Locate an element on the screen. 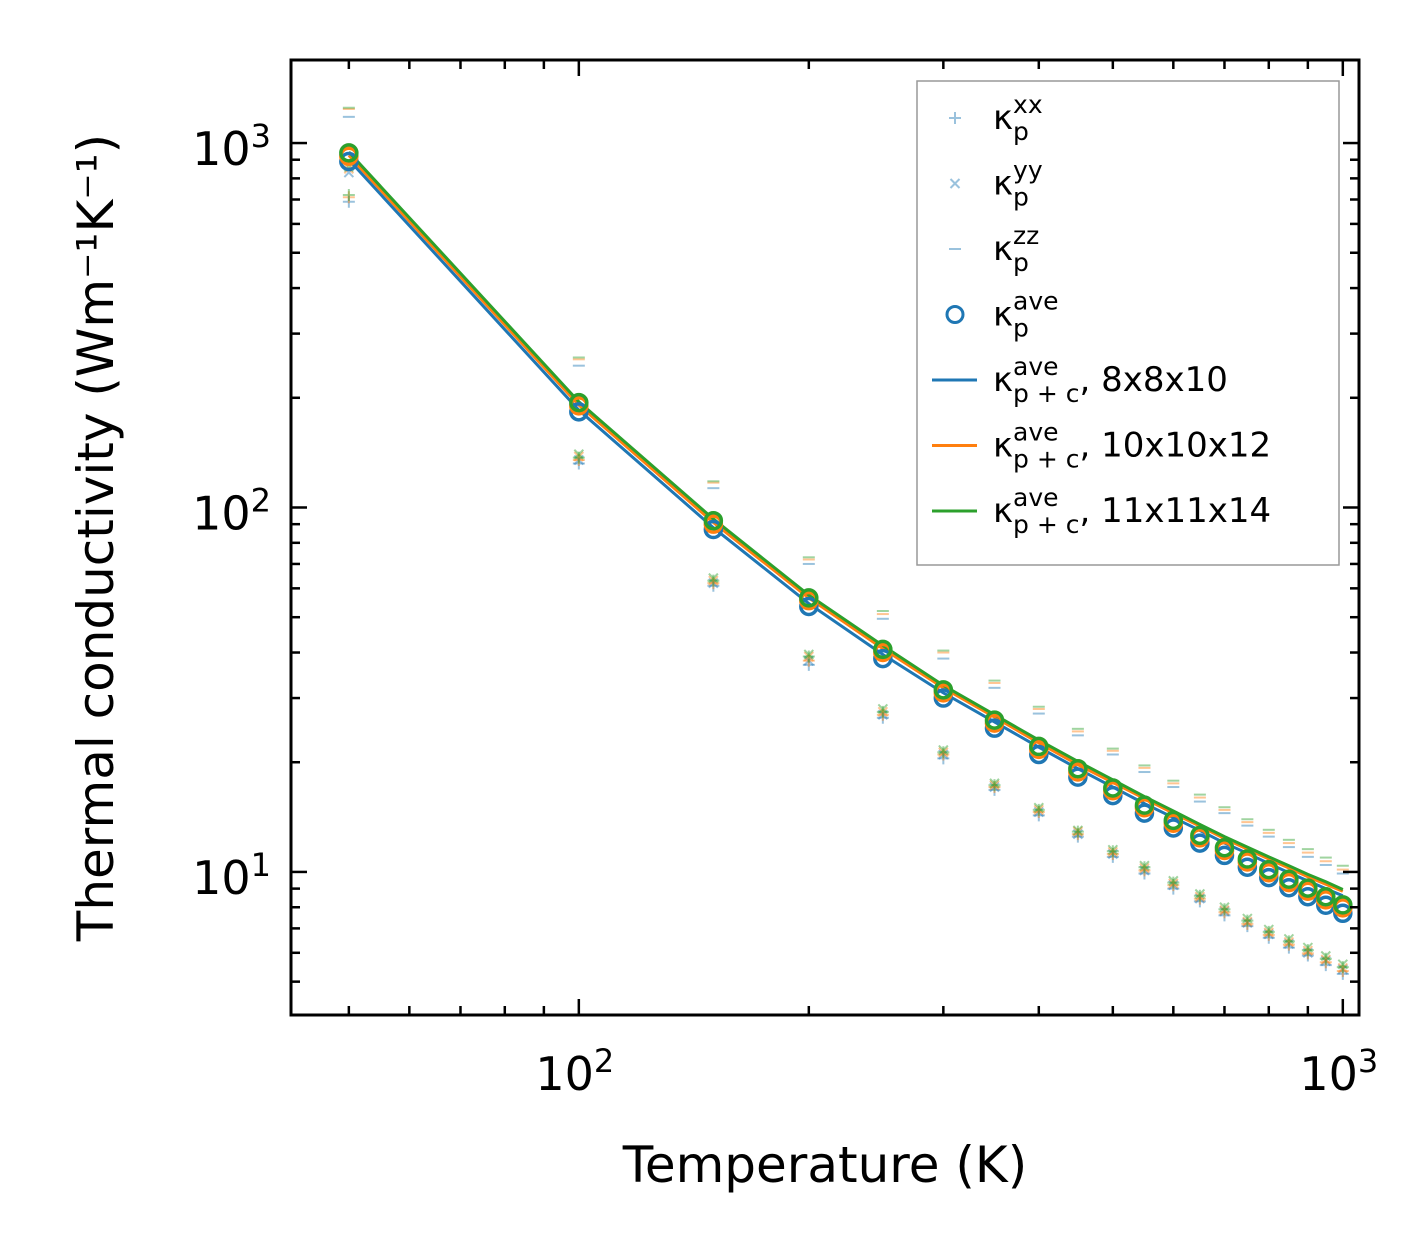  legend-label: κxx p is located at coordinates (1018, 118).